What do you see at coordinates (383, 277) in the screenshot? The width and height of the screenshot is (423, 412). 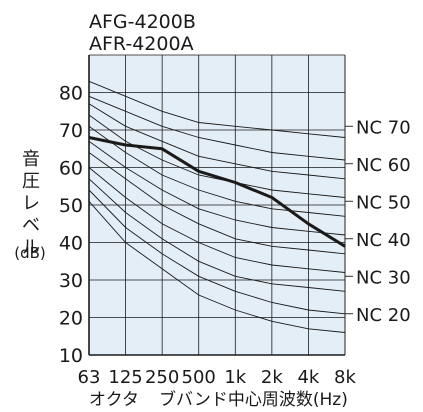 I see `nc-label: NC 30` at bounding box center [383, 277].